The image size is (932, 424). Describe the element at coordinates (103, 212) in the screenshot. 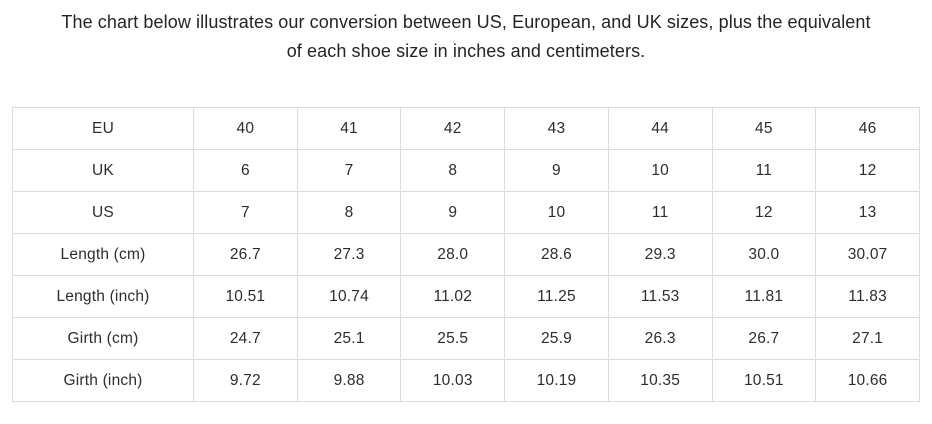

I see `row-label-us: US` at that location.